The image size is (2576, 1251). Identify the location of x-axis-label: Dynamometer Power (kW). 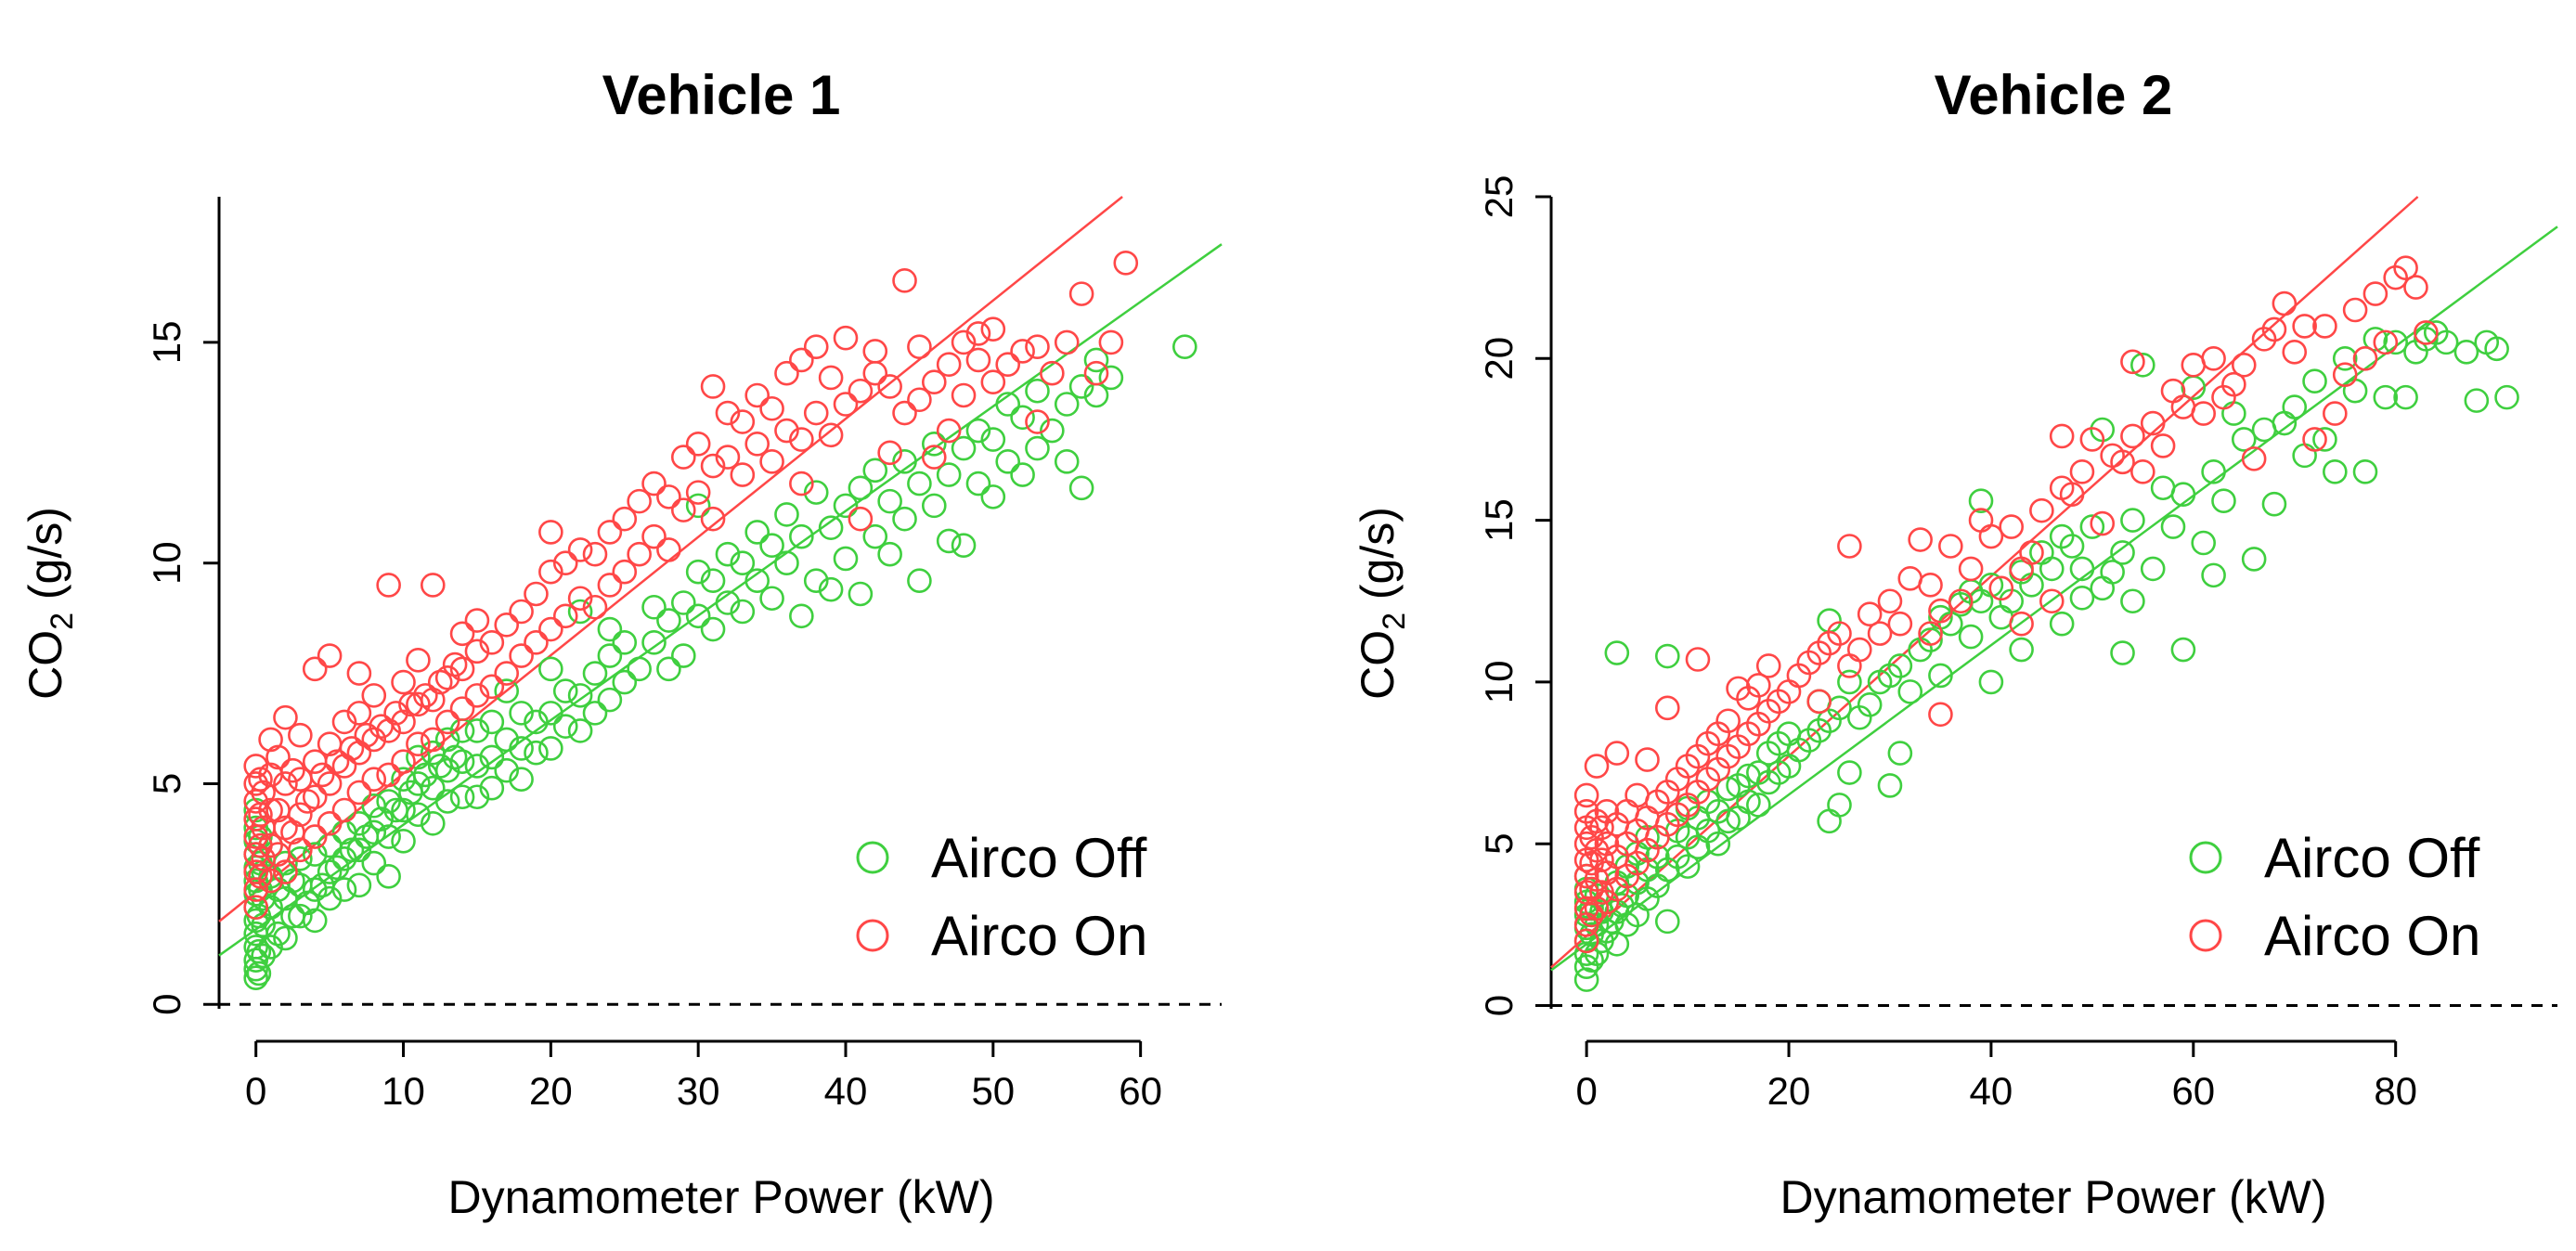
(721, 1197).